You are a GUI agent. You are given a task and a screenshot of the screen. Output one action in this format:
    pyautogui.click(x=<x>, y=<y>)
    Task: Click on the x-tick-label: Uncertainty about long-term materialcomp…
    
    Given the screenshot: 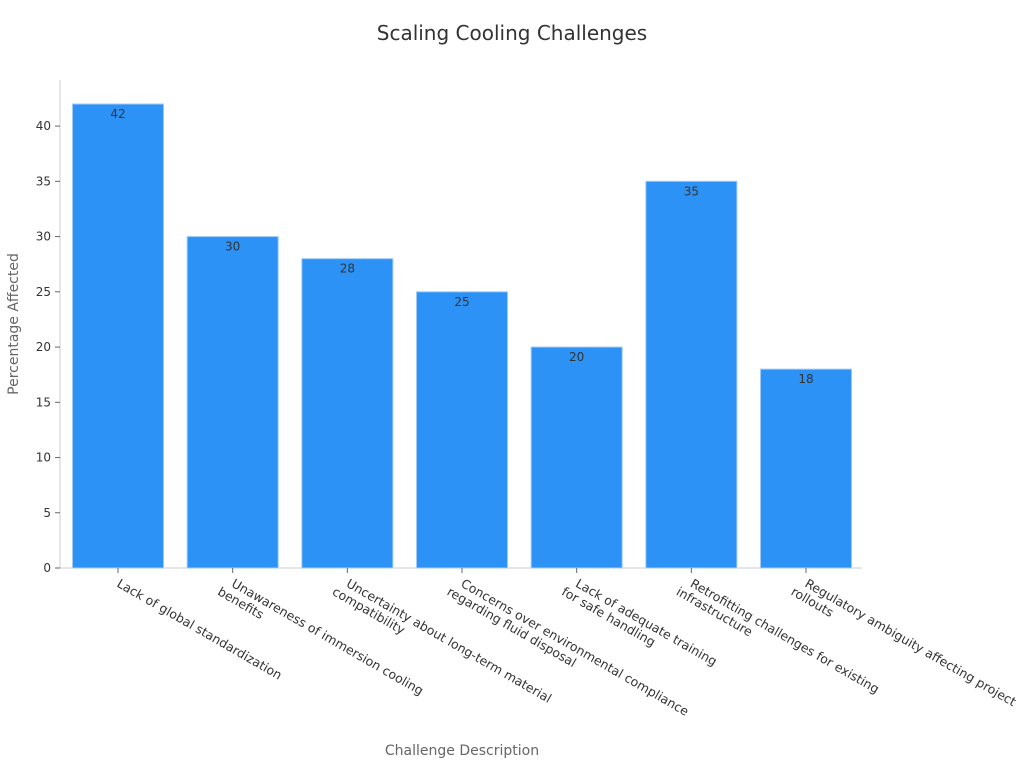 What is the action you would take?
    pyautogui.click(x=442, y=645)
    